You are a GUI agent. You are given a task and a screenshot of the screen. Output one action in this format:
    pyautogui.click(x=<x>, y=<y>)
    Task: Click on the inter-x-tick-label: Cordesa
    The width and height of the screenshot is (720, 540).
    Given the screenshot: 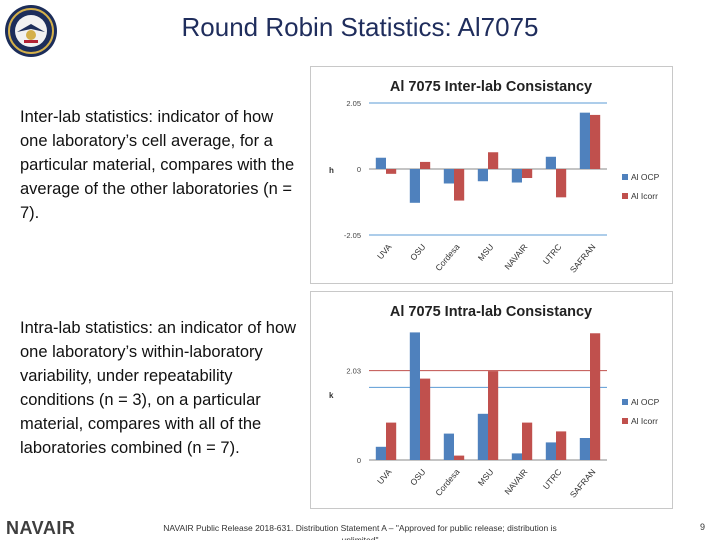 What is the action you would take?
    pyautogui.click(x=447, y=257)
    